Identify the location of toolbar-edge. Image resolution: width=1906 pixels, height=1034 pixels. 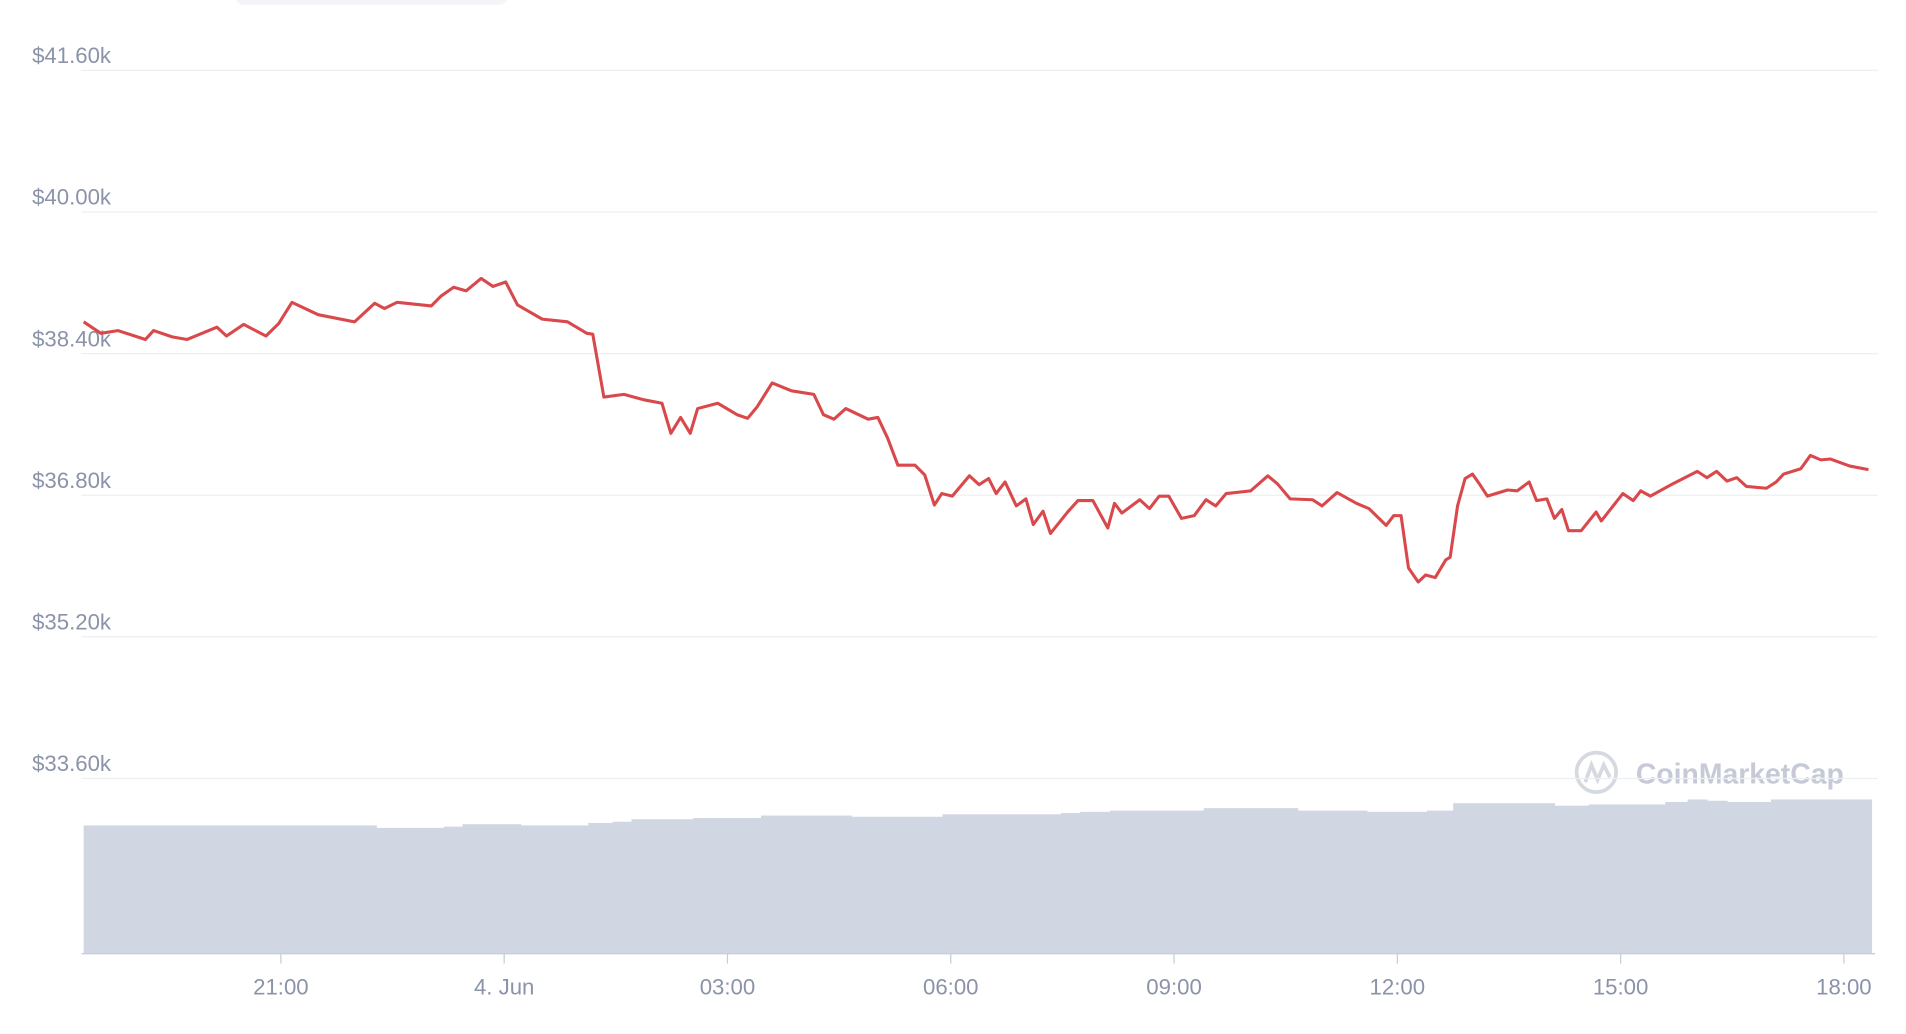
(371, 3).